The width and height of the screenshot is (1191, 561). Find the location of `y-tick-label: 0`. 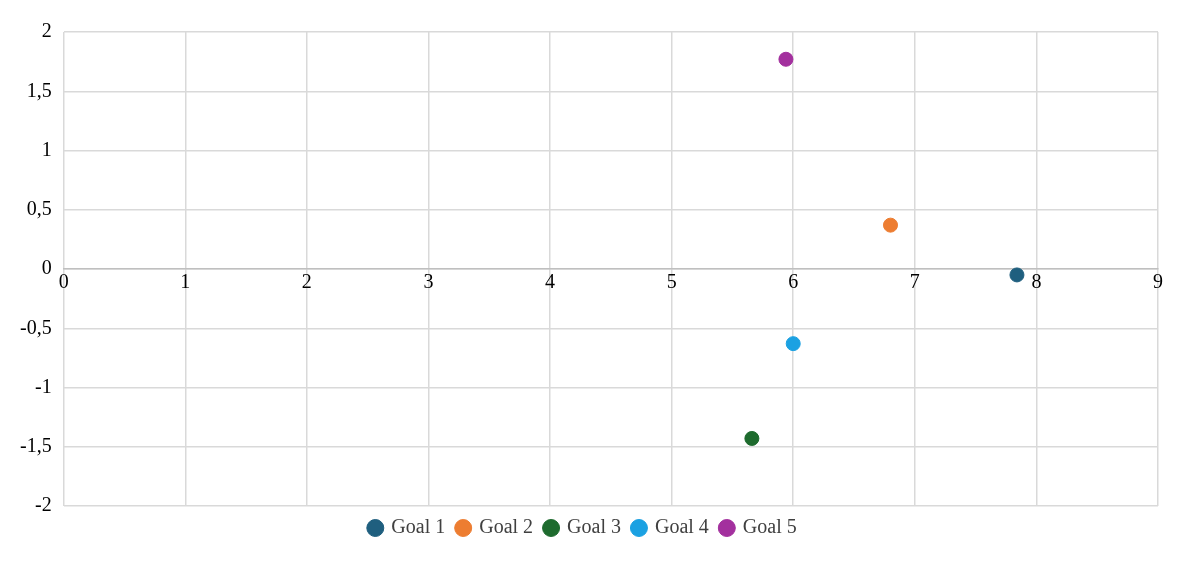

y-tick-label: 0 is located at coordinates (46, 267).